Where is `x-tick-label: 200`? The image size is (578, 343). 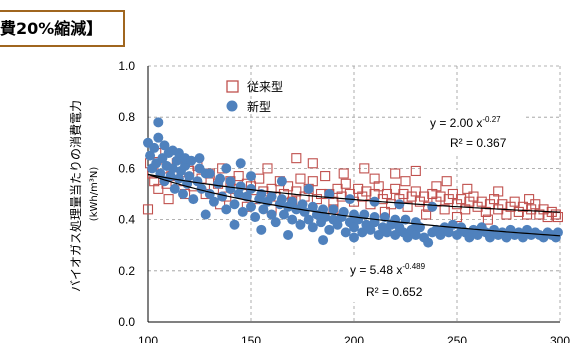
x-tick-label: 200 is located at coordinates (354, 338).